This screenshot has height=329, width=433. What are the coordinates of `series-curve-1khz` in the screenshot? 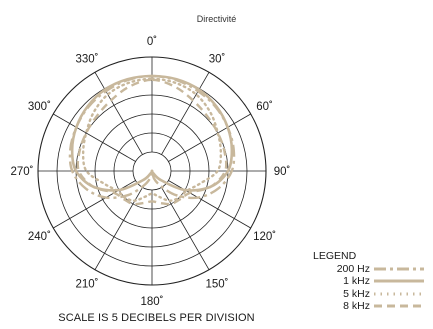 It's located at (152, 133).